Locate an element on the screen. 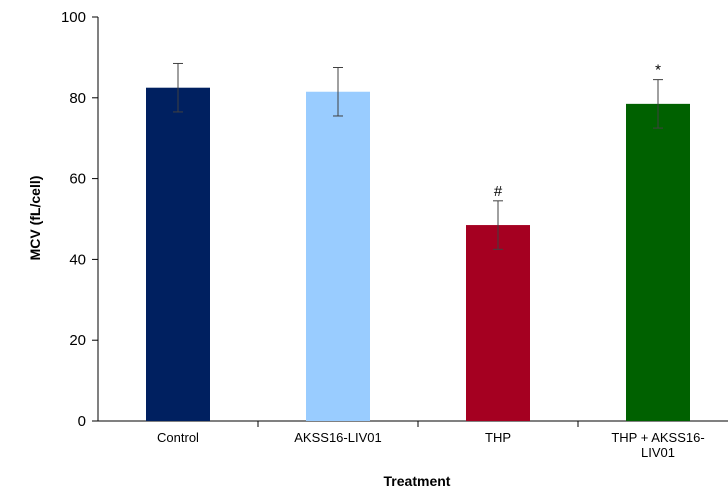  y-axis-title: MCV (fL/cell) is located at coordinates (35, 218).